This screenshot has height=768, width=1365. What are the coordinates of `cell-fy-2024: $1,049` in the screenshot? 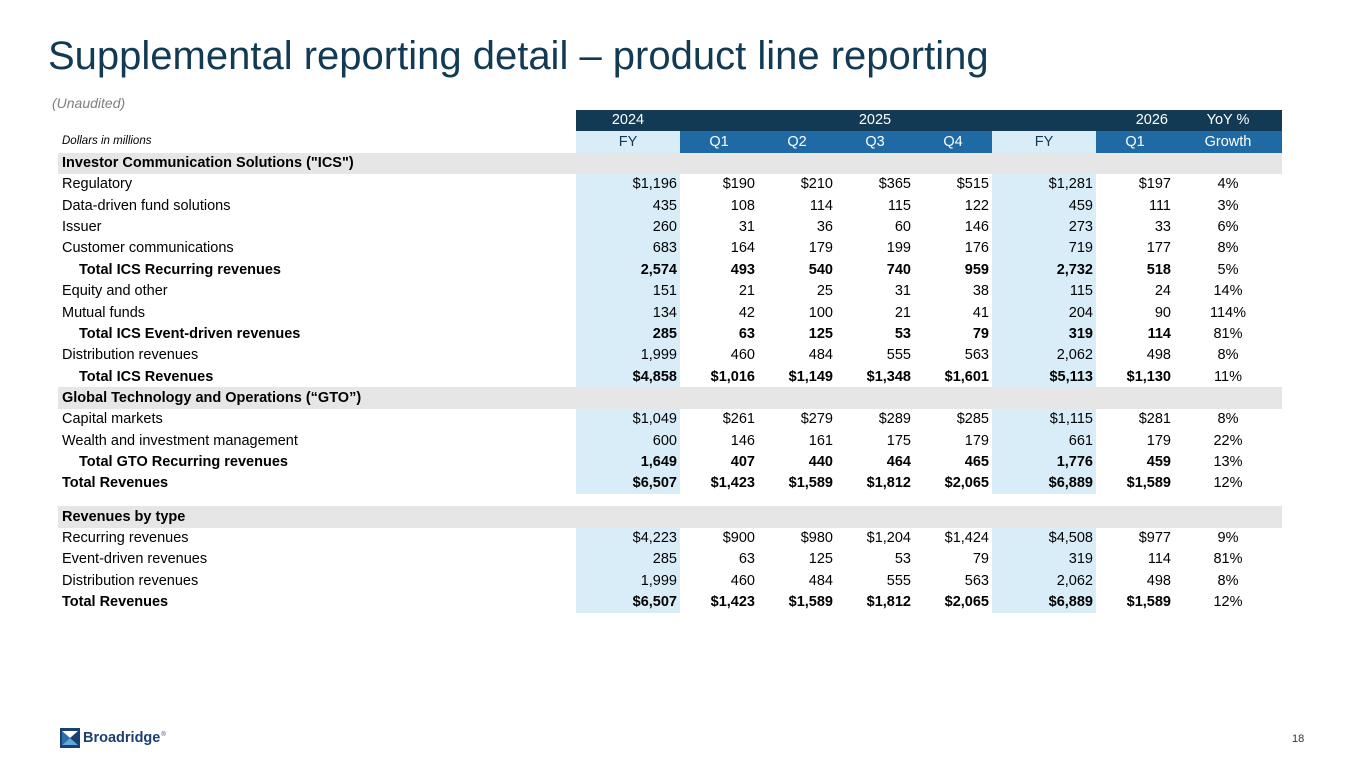 It's located at (628, 419).